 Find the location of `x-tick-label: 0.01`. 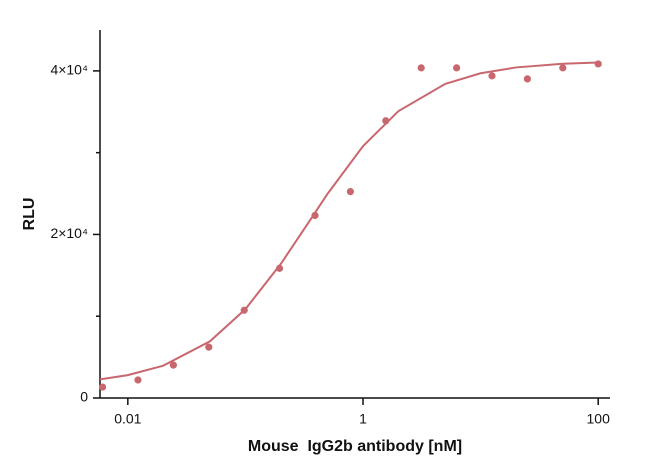

x-tick-label: 0.01 is located at coordinates (127, 419).